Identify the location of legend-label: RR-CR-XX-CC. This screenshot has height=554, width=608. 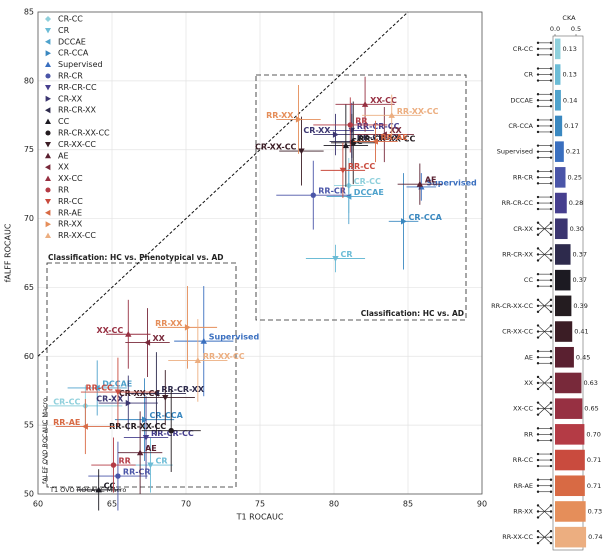
(84, 133).